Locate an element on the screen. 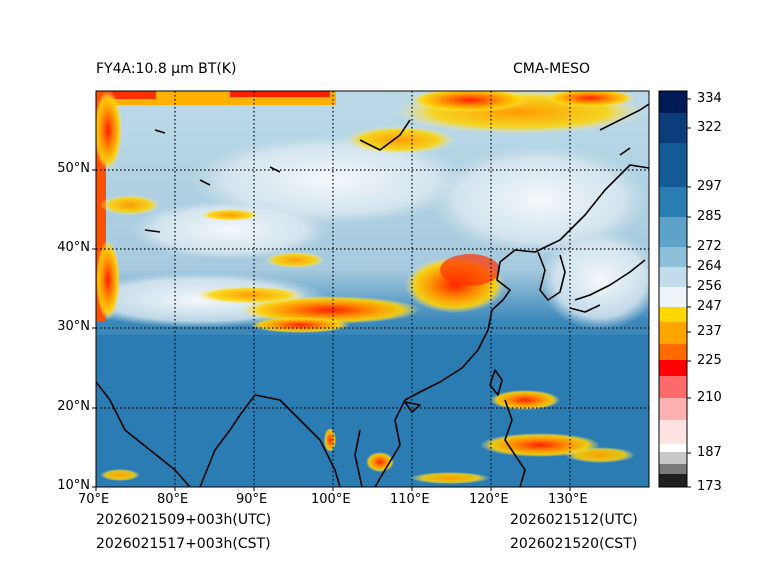 The width and height of the screenshot is (764, 573). colorbar-tick: 256 is located at coordinates (709, 286).